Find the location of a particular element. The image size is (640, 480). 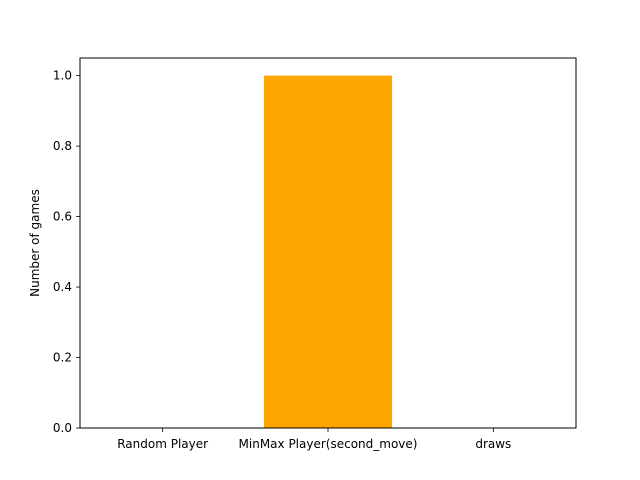

y-tick-label: 0.4 is located at coordinates (62, 287).